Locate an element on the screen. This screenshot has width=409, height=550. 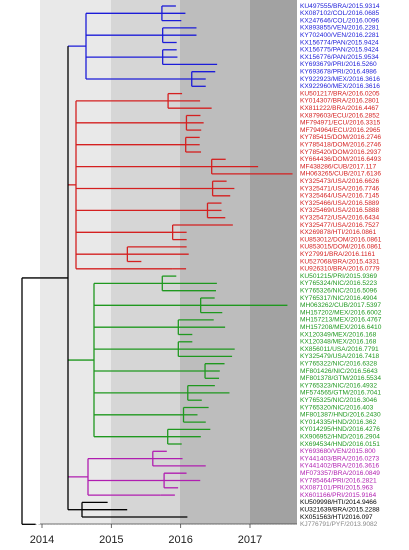
tip-label: MF801426/NIC/2016.5643 is located at coordinates (339, 371).